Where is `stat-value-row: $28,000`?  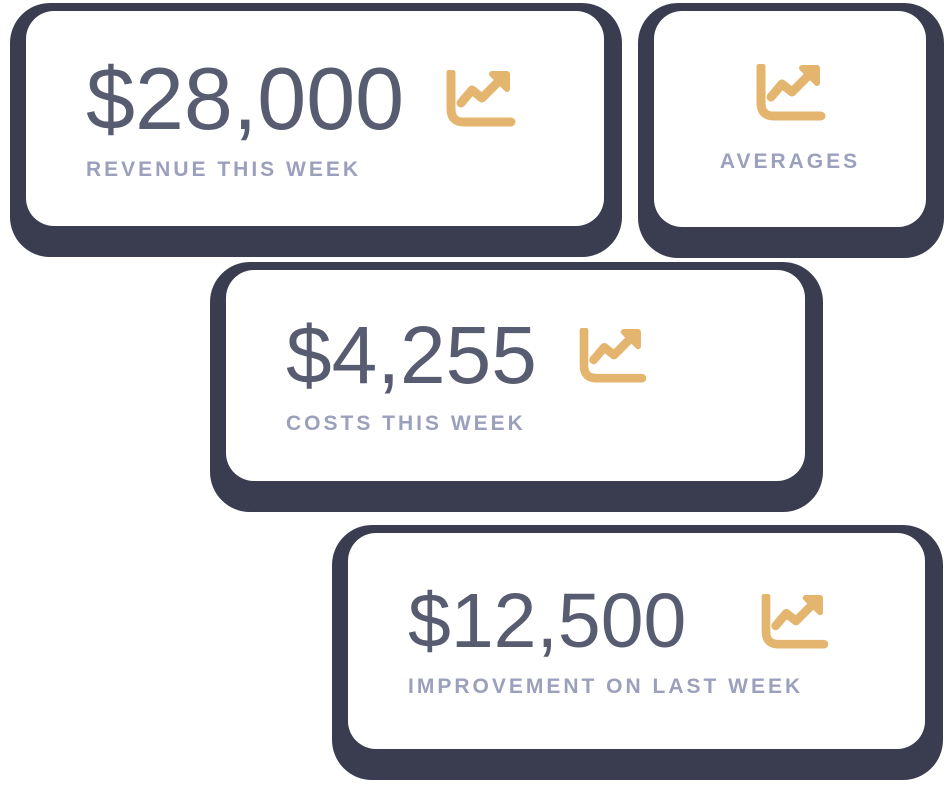
stat-value-row: $28,000 is located at coordinates (301, 99).